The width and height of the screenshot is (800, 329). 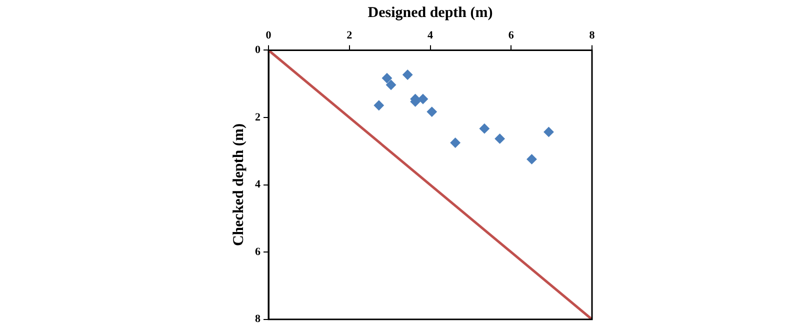 What do you see at coordinates (592, 35) in the screenshot?
I see `x-tick-label: 8` at bounding box center [592, 35].